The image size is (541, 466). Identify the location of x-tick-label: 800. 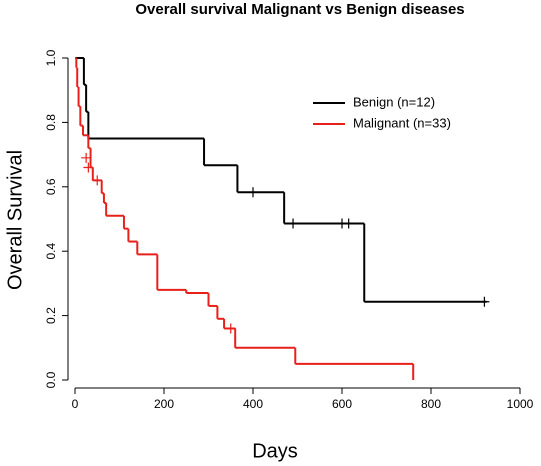
(431, 404).